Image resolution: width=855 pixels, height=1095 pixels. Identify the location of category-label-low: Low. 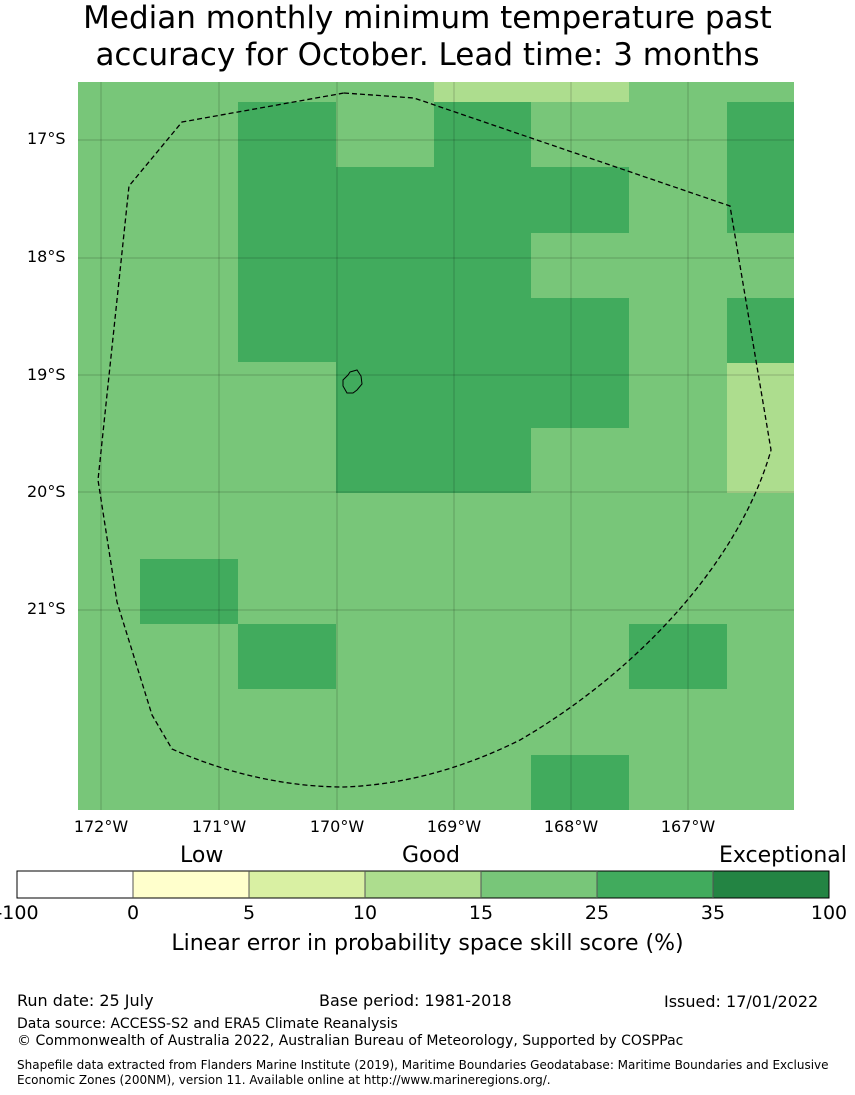
(202, 855).